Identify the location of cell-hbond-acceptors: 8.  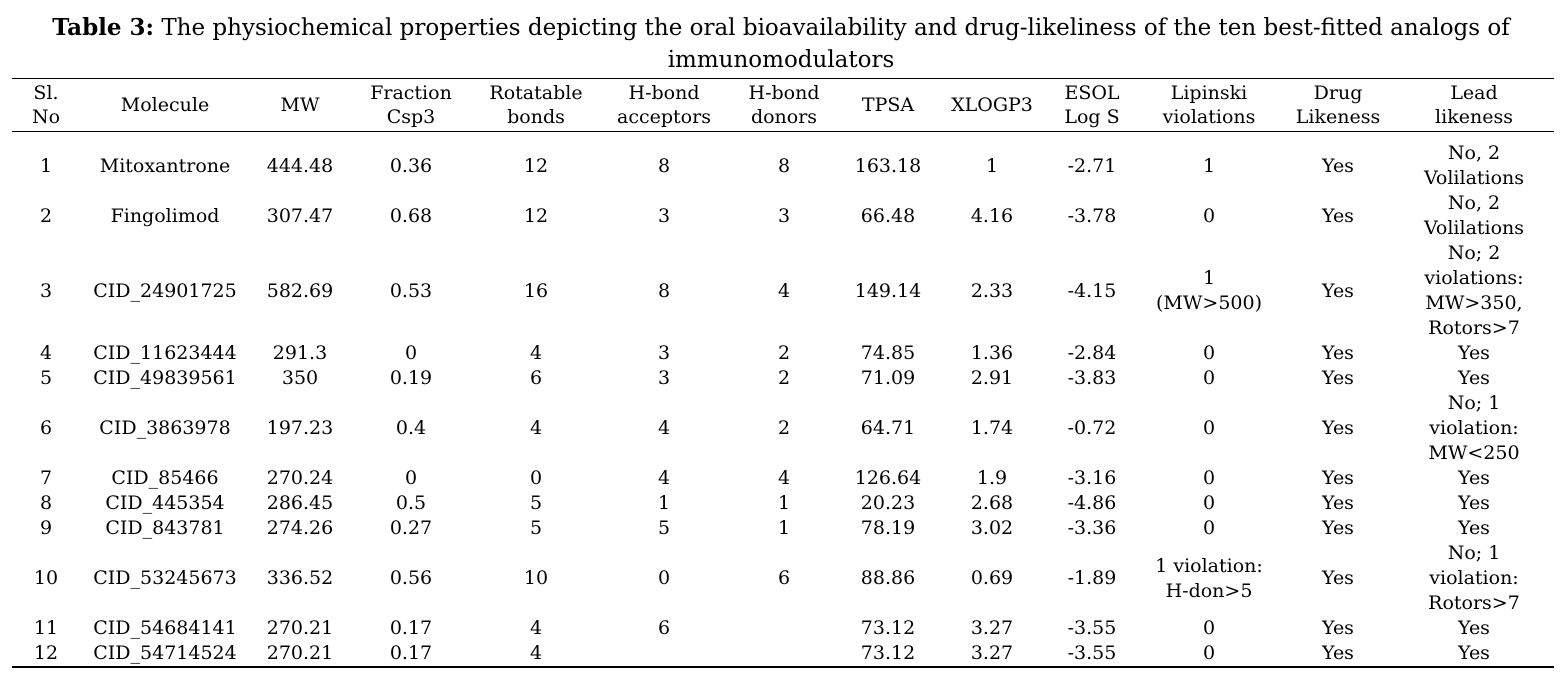
(664, 165).